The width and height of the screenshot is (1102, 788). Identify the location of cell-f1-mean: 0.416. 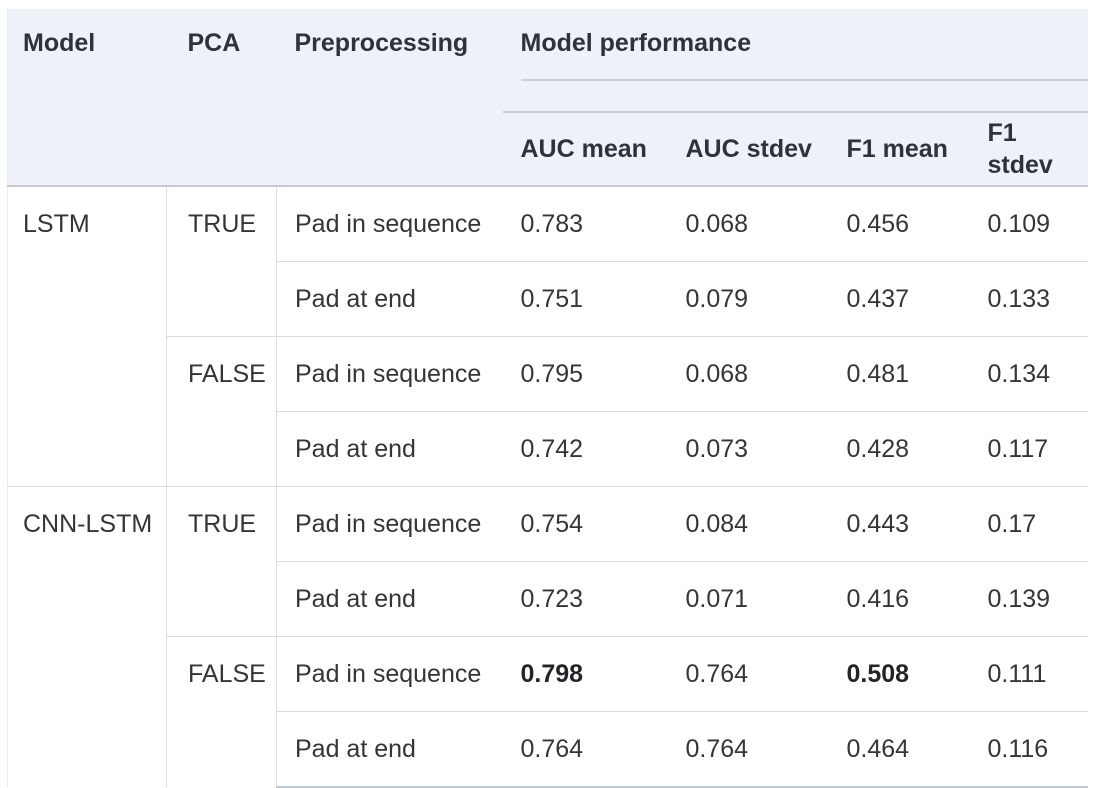
(899, 599).